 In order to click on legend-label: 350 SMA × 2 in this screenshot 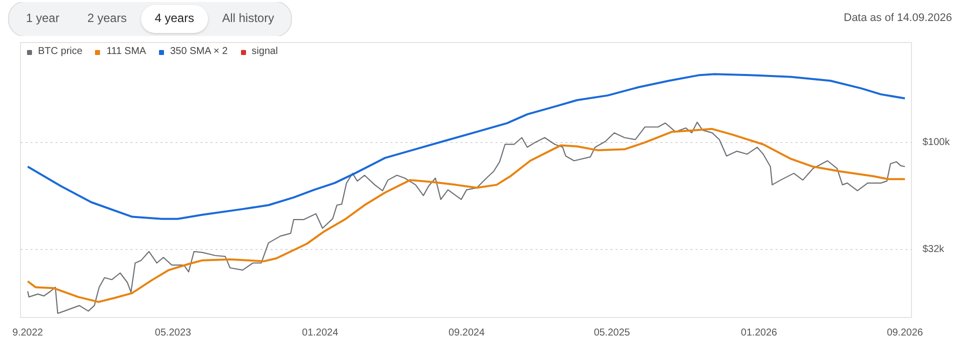, I will do `click(199, 51)`.